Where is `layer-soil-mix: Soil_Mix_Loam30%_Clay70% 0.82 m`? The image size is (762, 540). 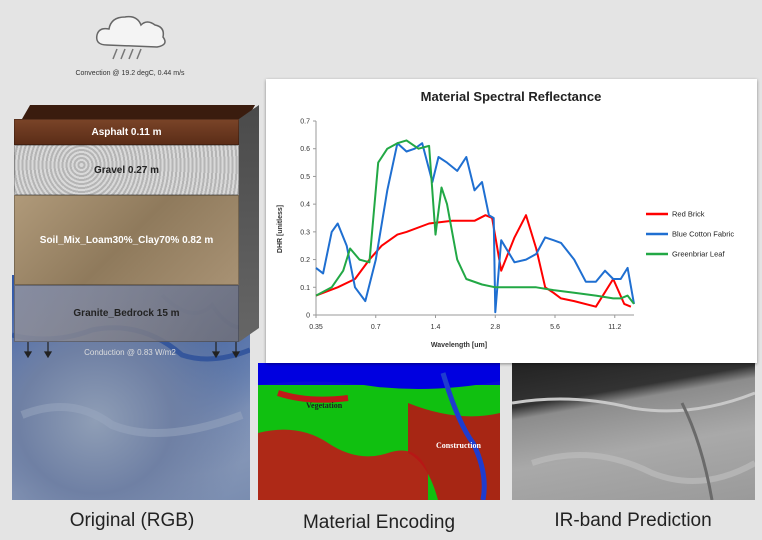
layer-soil-mix: Soil_Mix_Loam30%_Clay70% 0.82 m is located at coordinates (126, 240).